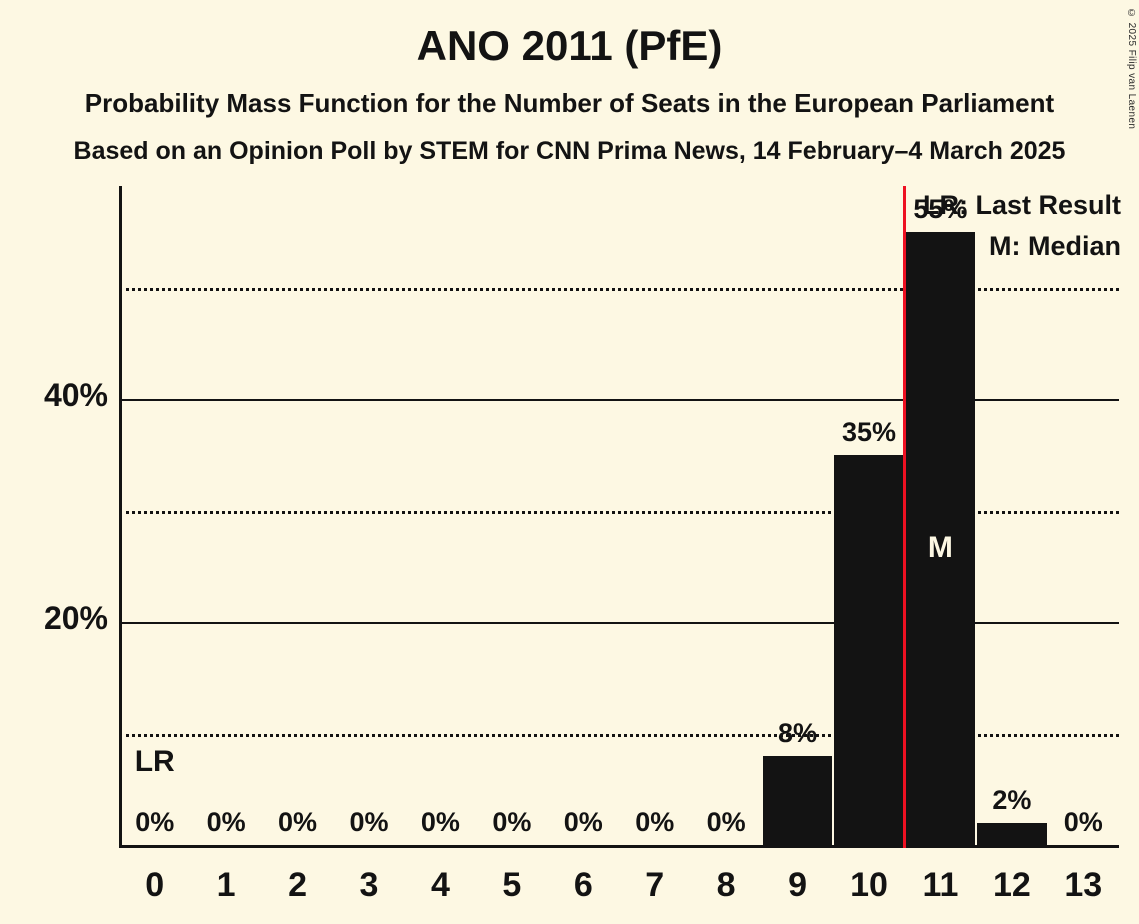  Describe the element at coordinates (1083, 822) in the screenshot. I see `bar-value-label-13: 0%` at that location.